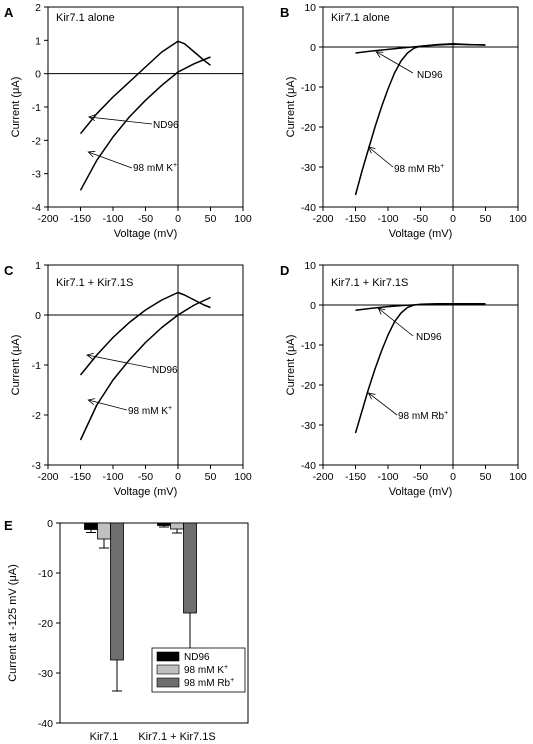  Describe the element at coordinates (429, 337) in the screenshot. I see `panel-d-annotation-label: ND96` at that location.